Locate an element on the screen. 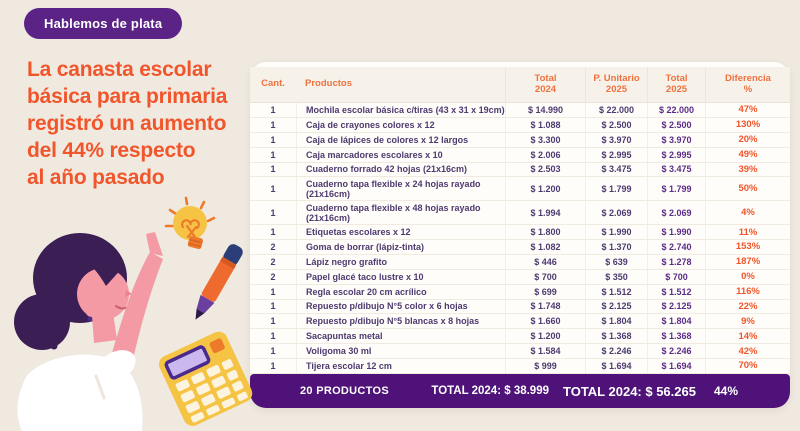 The width and height of the screenshot is (800, 431). footer-products-count: 20 PRODUCTOS is located at coordinates (344, 391).